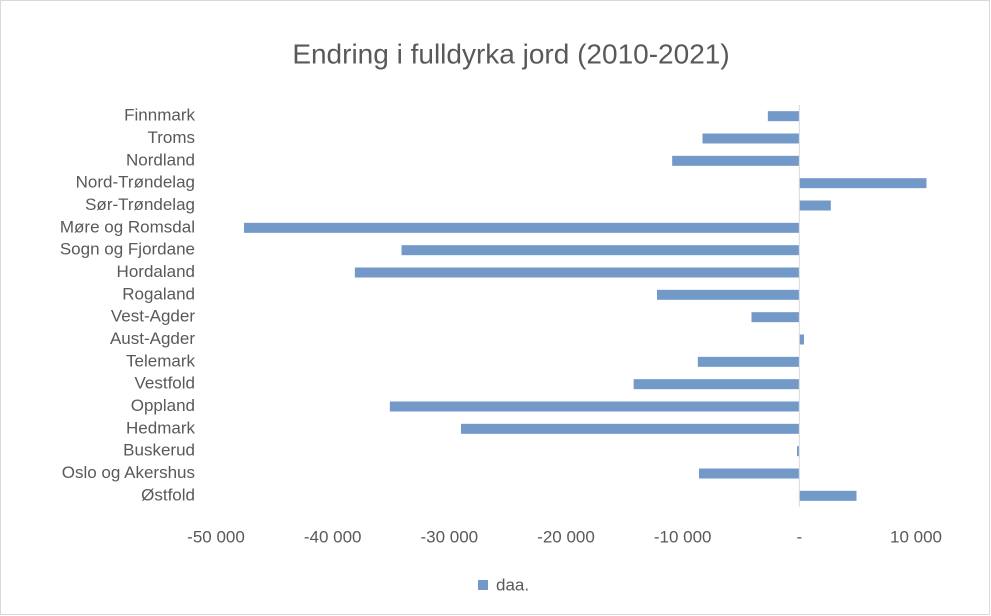  I want to click on legend-label: daa., so click(512, 584).